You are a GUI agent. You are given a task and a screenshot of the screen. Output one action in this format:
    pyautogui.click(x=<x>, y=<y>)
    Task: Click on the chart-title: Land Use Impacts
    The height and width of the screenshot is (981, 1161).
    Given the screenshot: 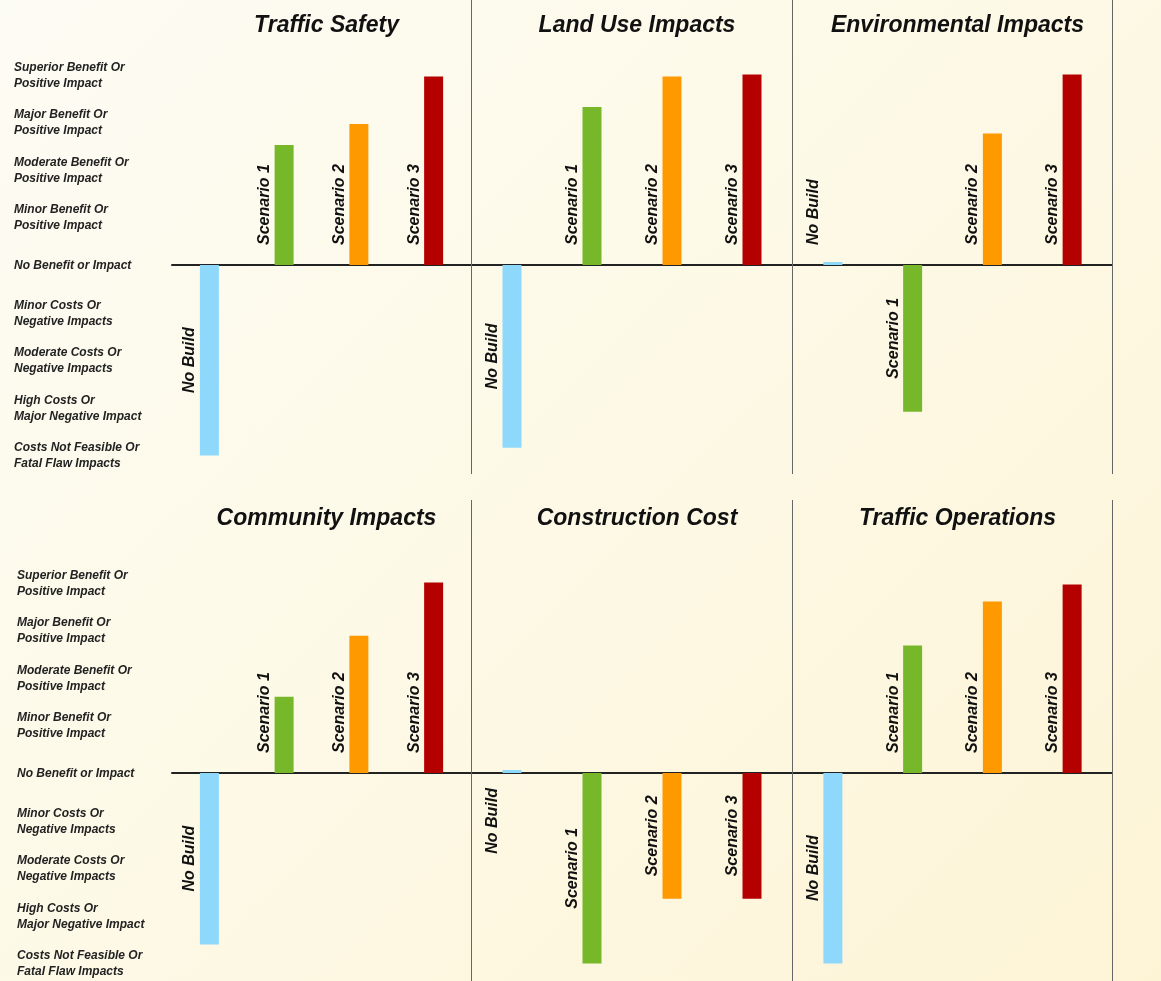 What is the action you would take?
    pyautogui.click(x=637, y=23)
    